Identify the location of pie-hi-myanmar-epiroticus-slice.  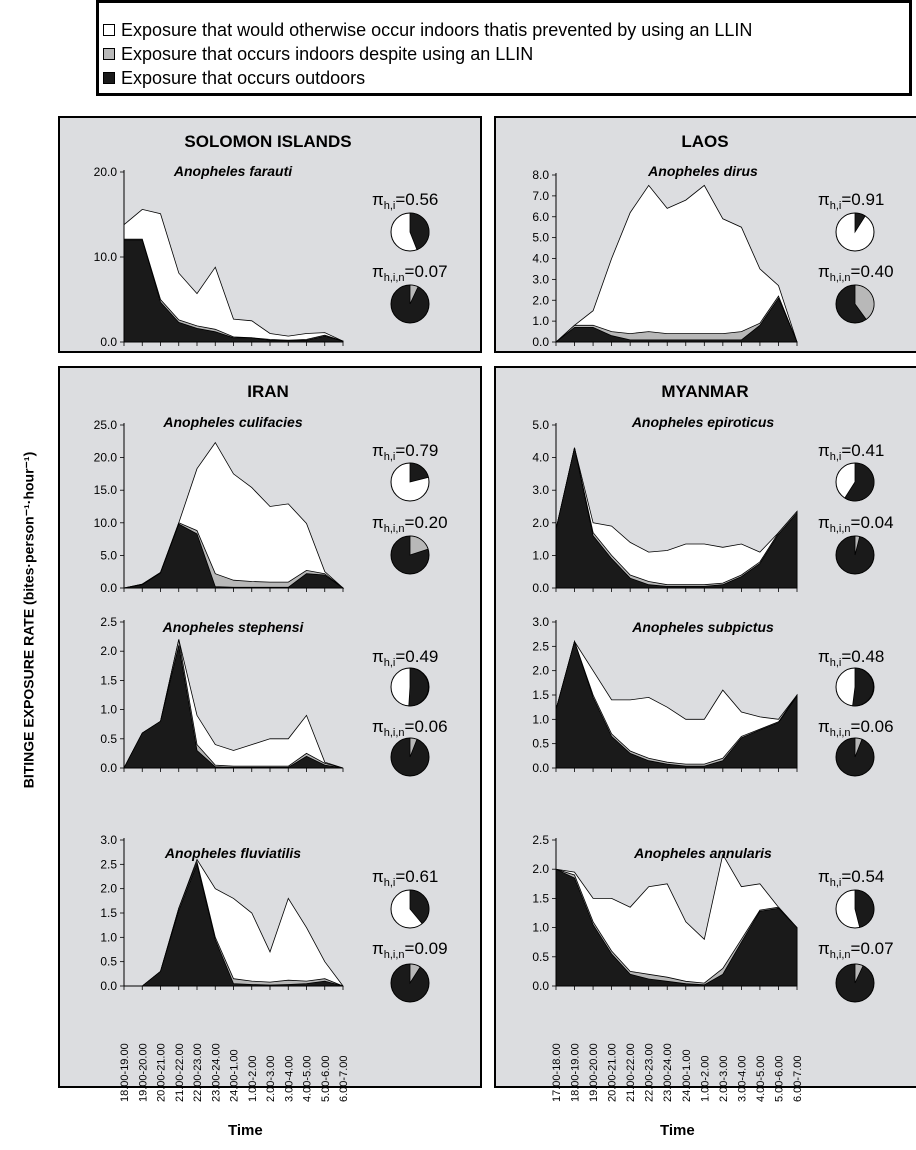
(859, 482).